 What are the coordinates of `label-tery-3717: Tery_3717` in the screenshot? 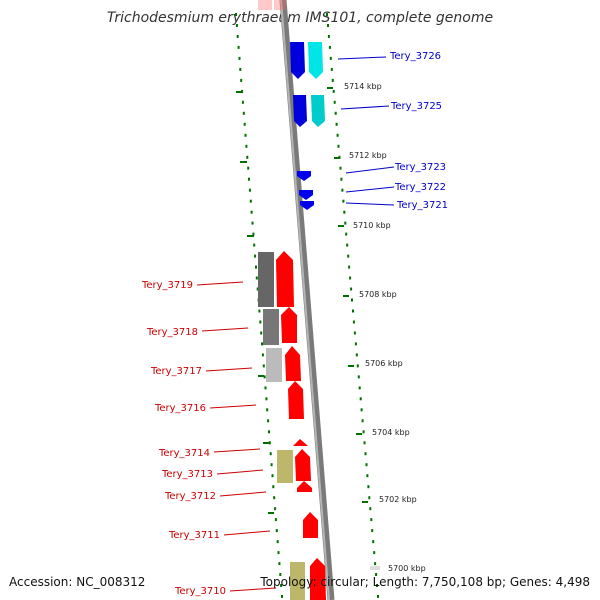 It's located at (176, 371).